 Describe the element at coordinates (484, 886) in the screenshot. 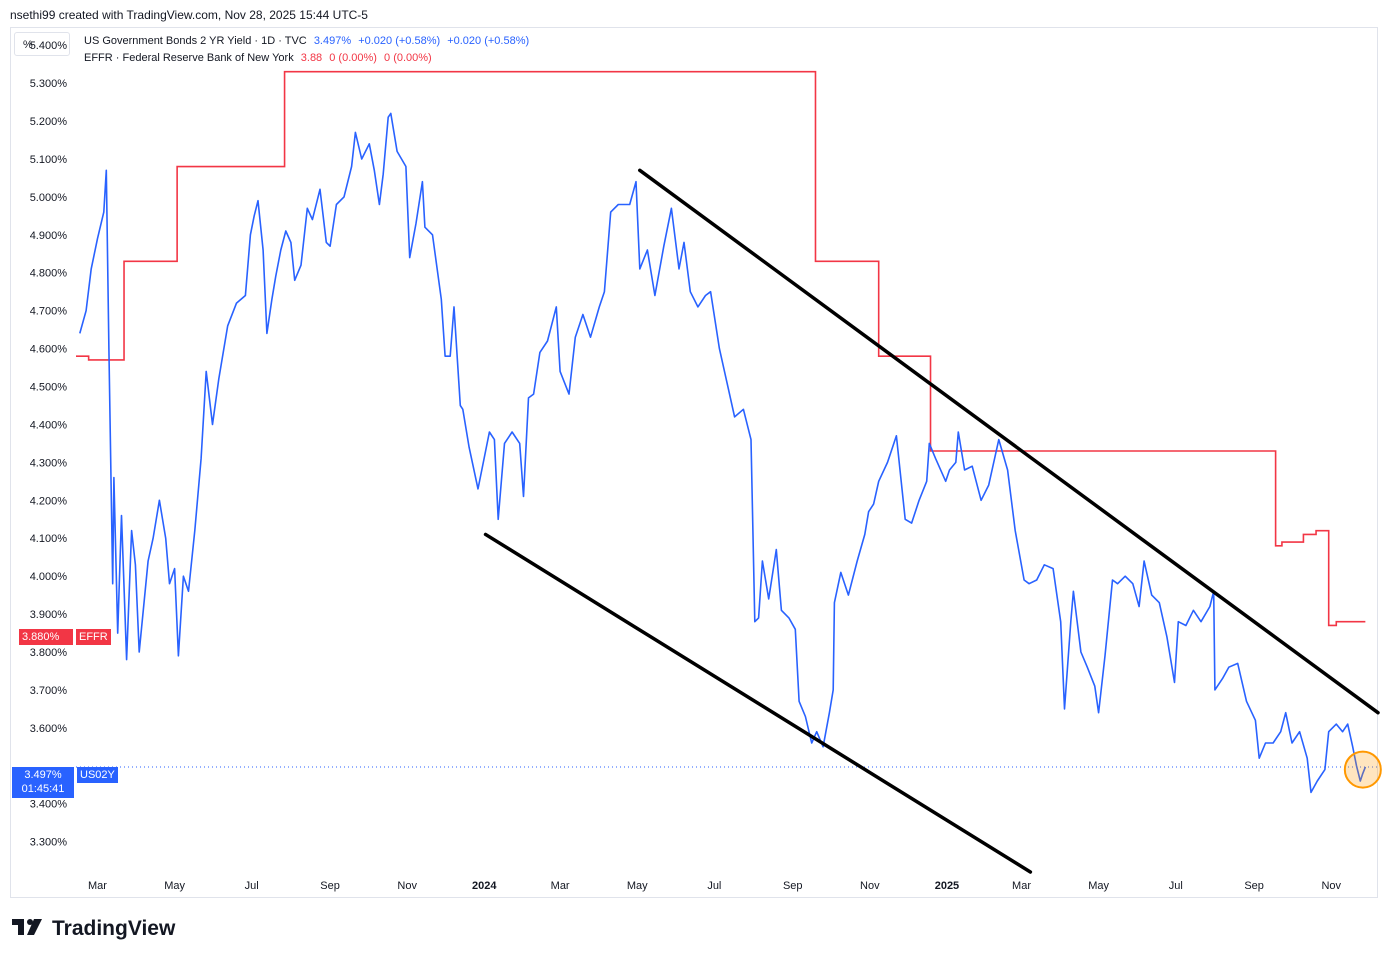

I see `x-tick-label: 2024` at that location.